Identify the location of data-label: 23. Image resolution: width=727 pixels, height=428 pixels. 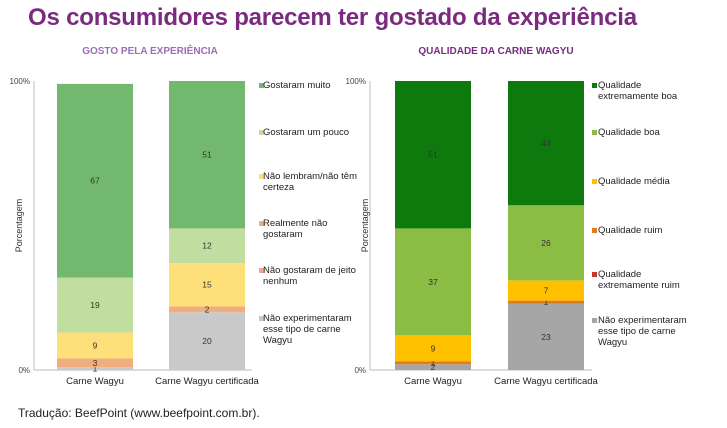
(546, 337).